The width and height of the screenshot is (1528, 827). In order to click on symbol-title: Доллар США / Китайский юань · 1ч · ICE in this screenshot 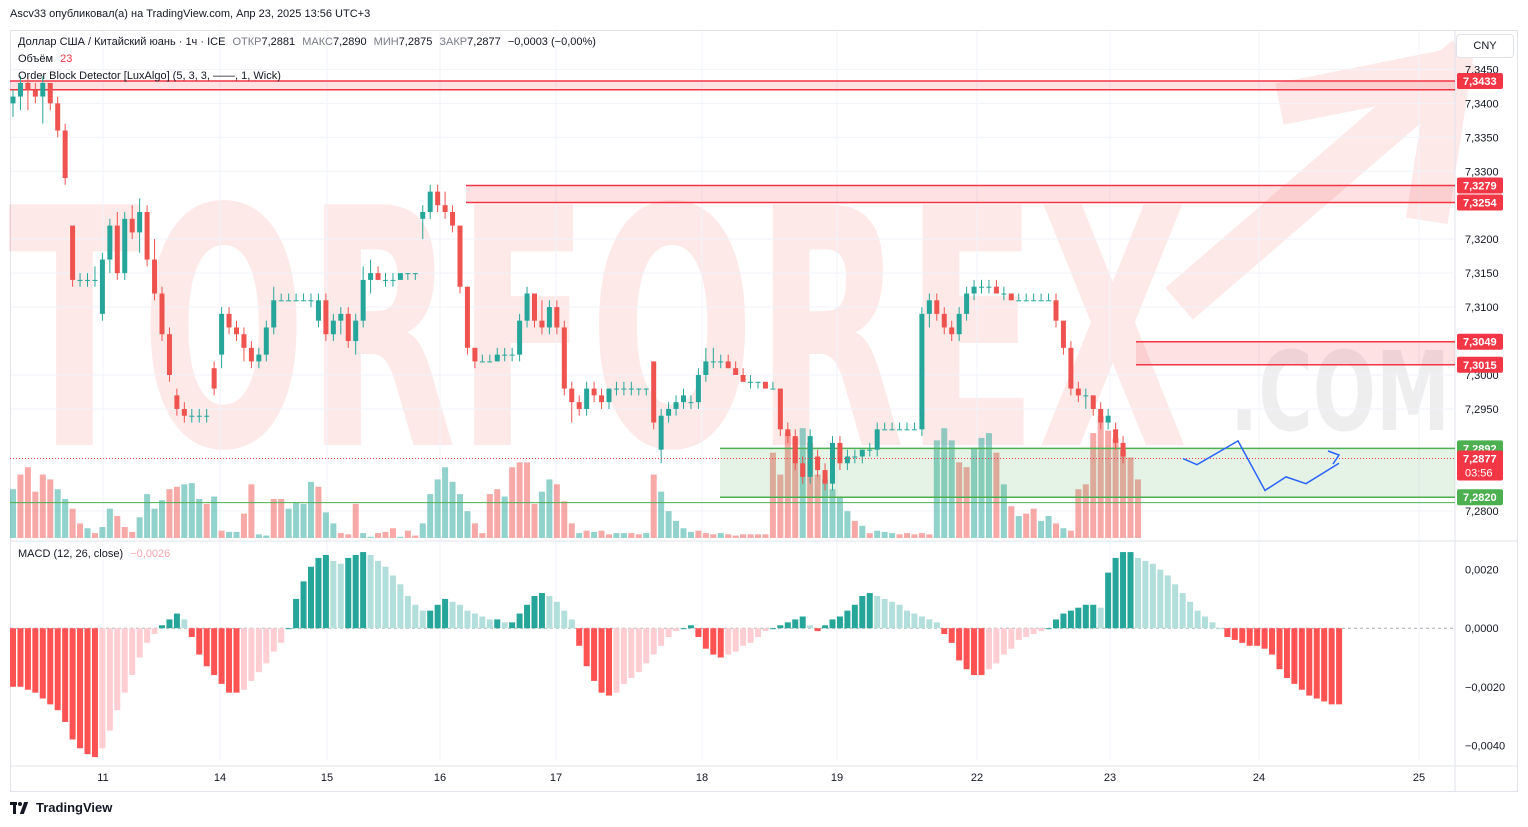, I will do `click(122, 42)`.